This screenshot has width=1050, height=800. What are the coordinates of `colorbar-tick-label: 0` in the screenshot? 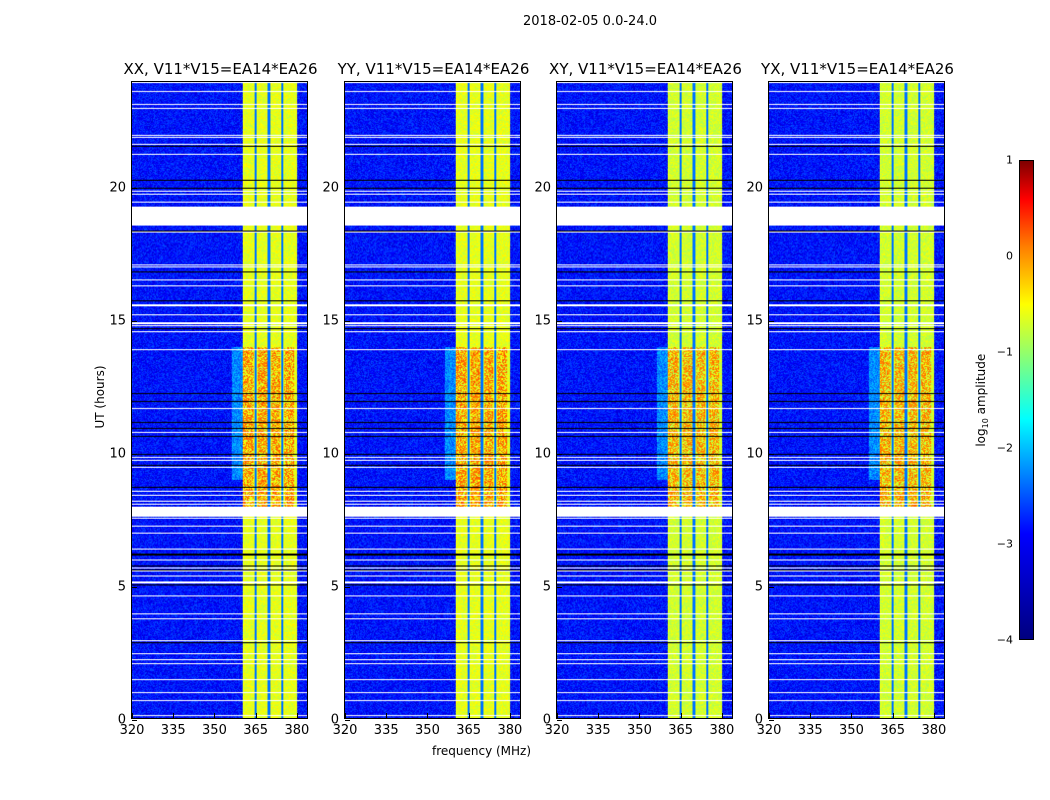 It's located at (1009, 256).